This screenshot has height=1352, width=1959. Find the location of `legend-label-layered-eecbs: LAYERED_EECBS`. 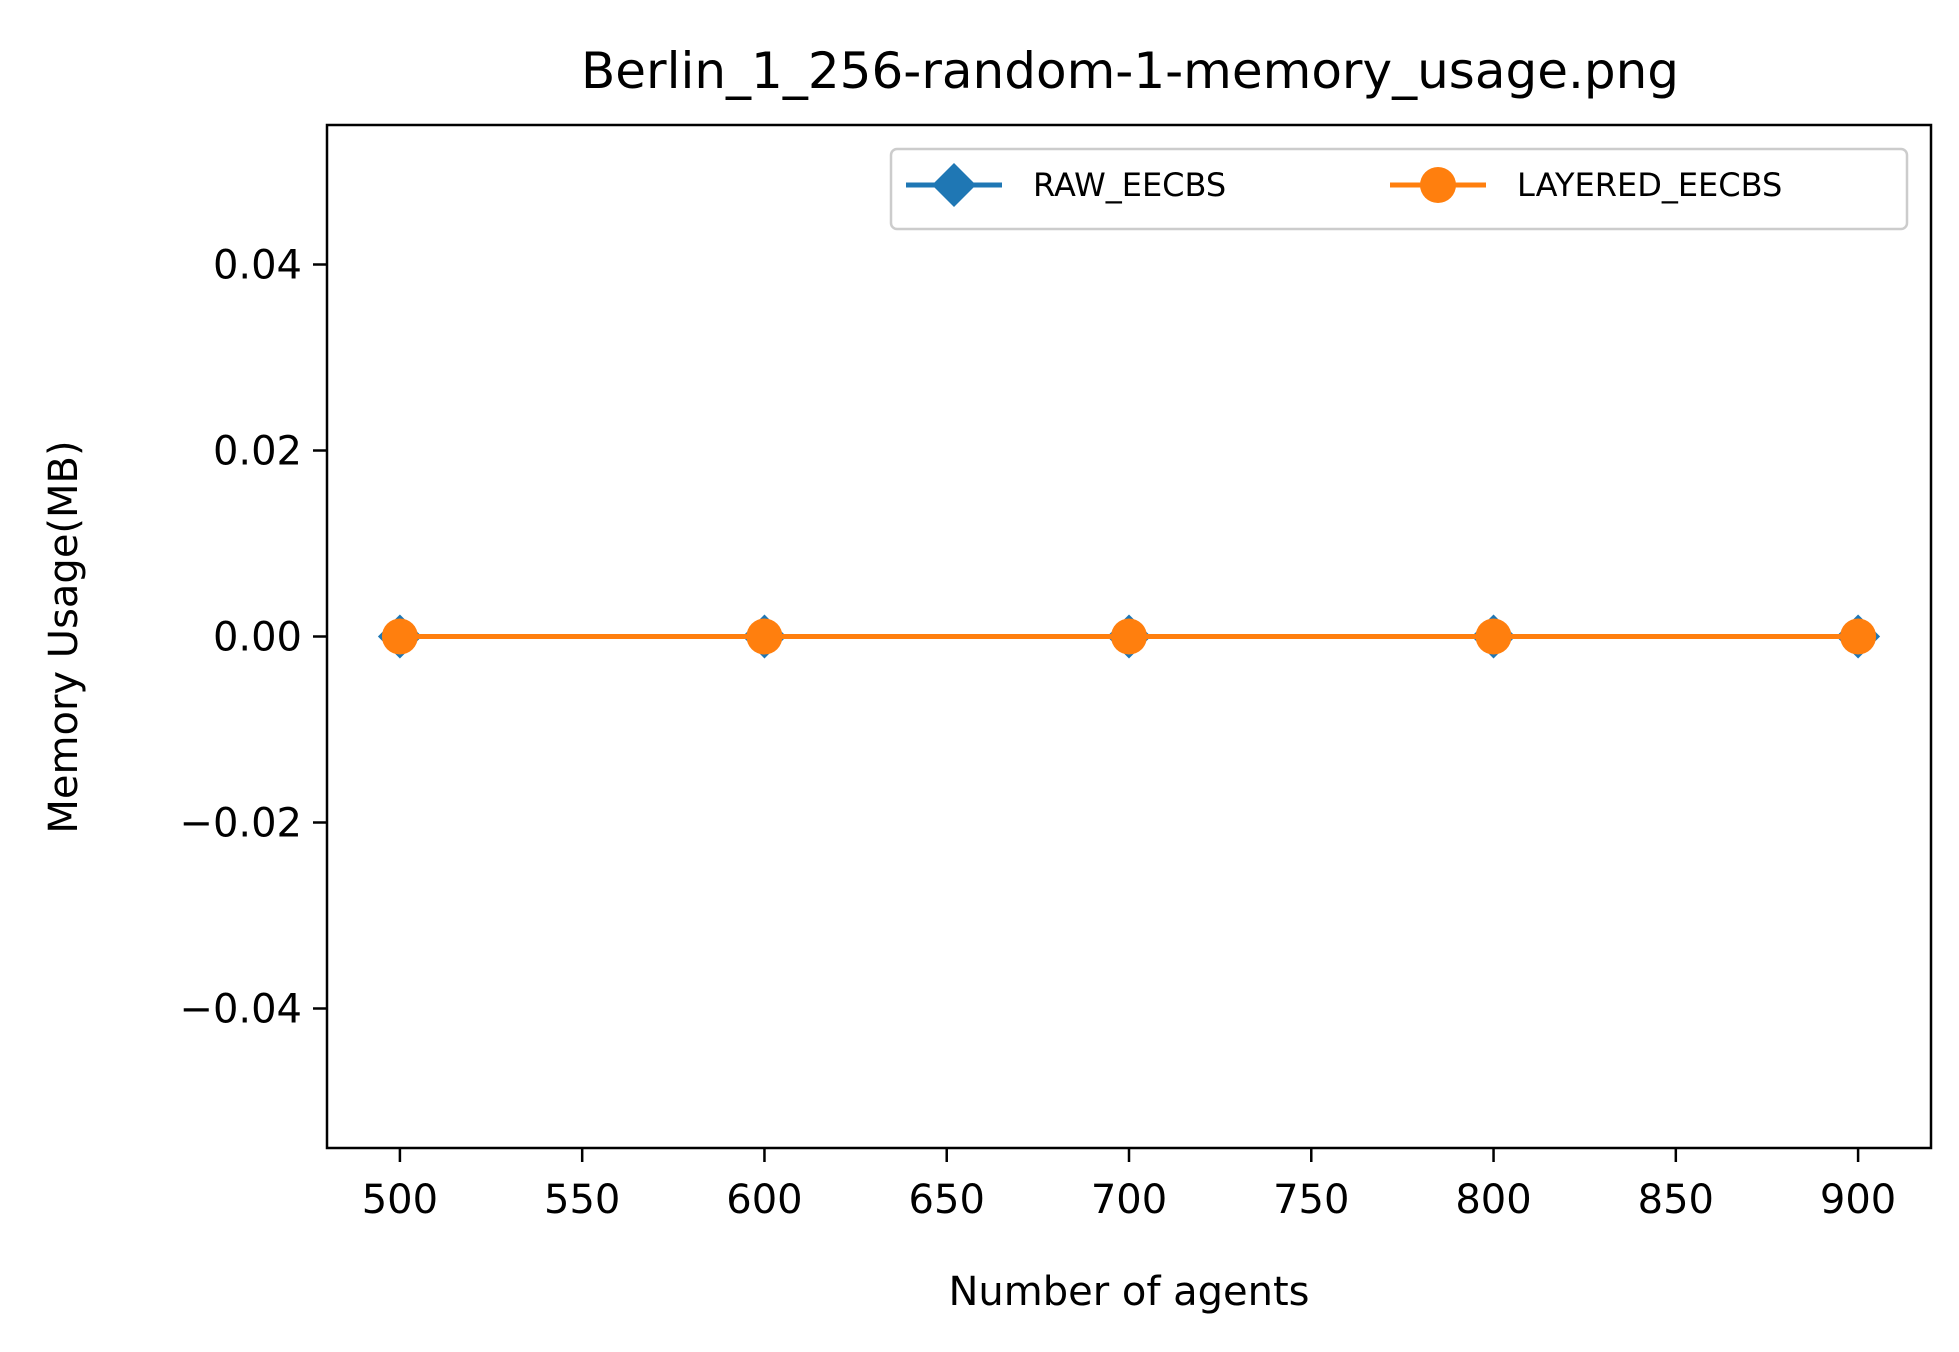

legend-label-layered-eecbs: LAYERED_EECBS is located at coordinates (1649, 185).